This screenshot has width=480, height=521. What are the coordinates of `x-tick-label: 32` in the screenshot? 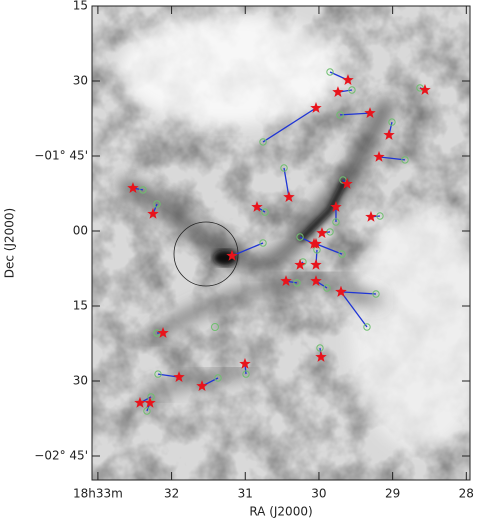 It's located at (171, 494).